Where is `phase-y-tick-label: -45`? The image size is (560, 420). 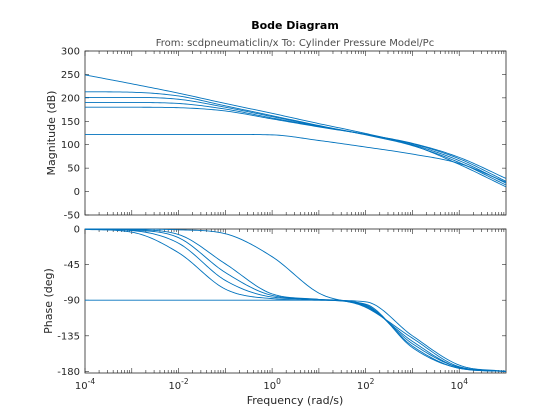 phase-y-tick-label: -45 is located at coordinates (72, 265).